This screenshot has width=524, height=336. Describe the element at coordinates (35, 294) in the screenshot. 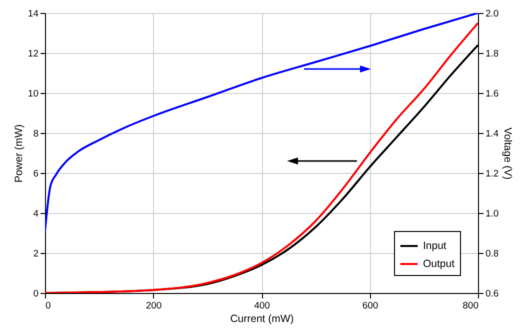

I see `y-tick-label: 0` at that location.